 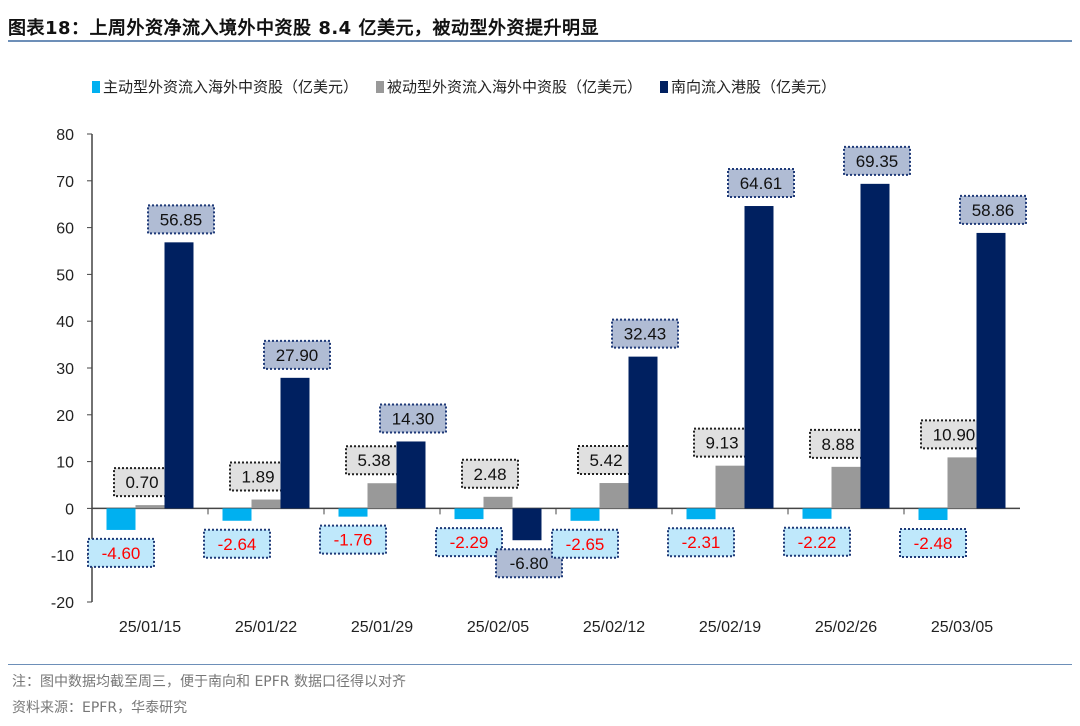 I want to click on data-label: -1.76, so click(x=353, y=540).